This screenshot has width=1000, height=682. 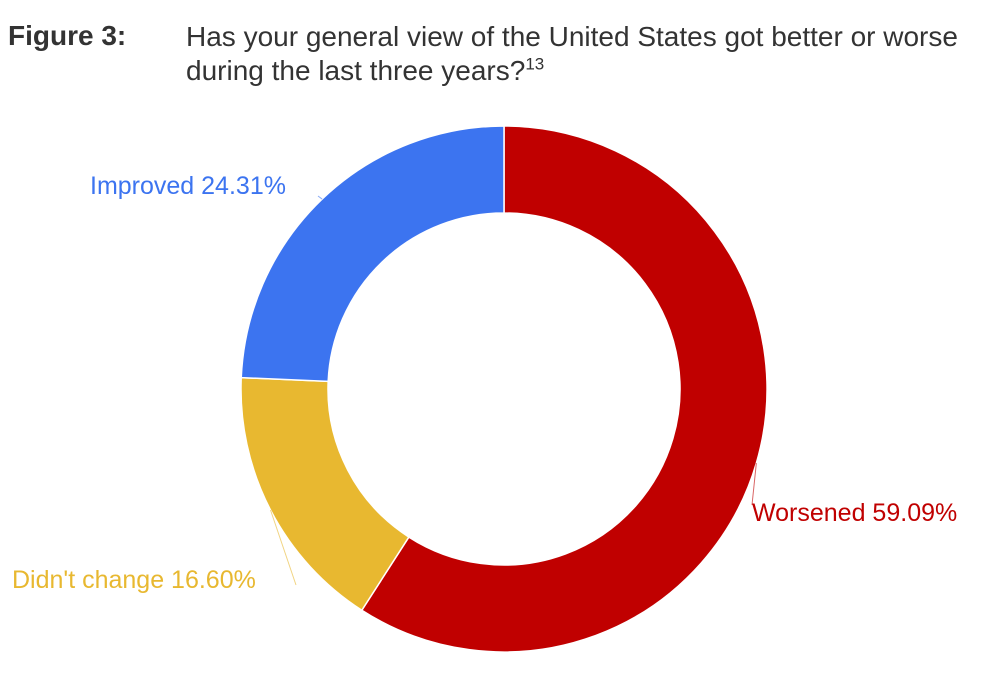 I want to click on figure-label: Figure 3:, so click(x=67, y=35).